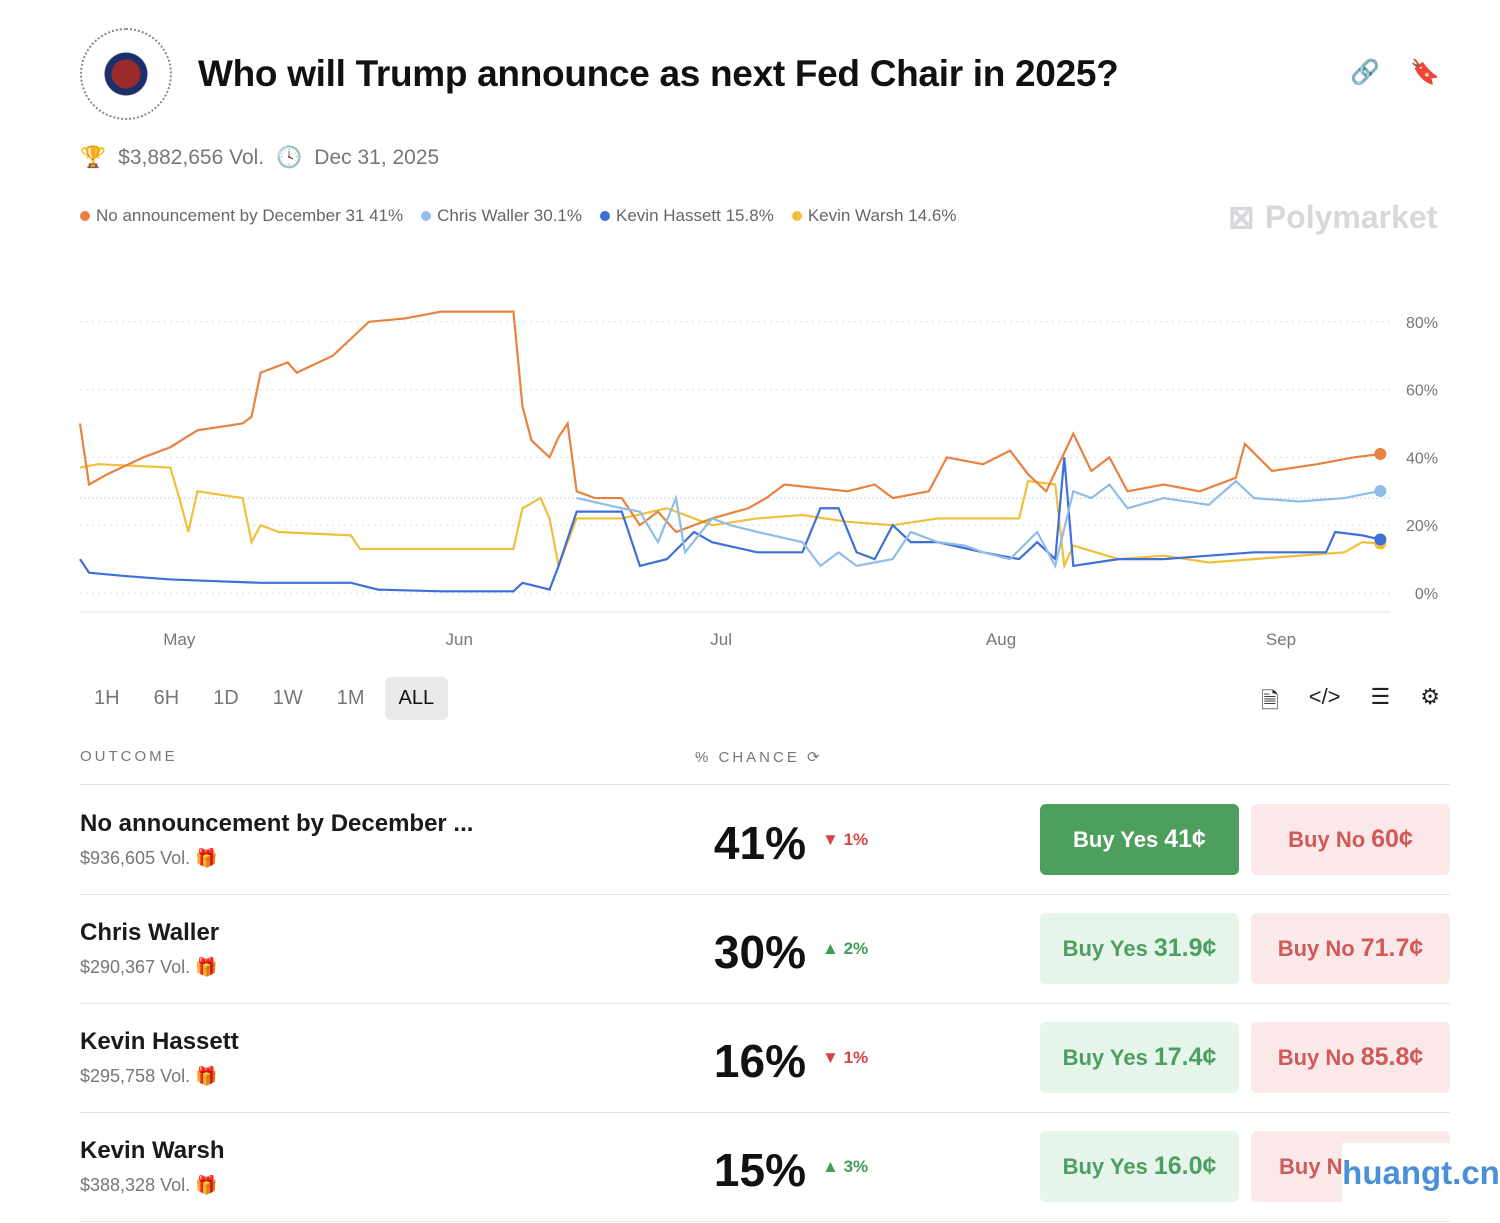 This screenshot has width=1500, height=1223. Describe the element at coordinates (287, 698) in the screenshot. I see `range-tab-1w: 1W` at that location.